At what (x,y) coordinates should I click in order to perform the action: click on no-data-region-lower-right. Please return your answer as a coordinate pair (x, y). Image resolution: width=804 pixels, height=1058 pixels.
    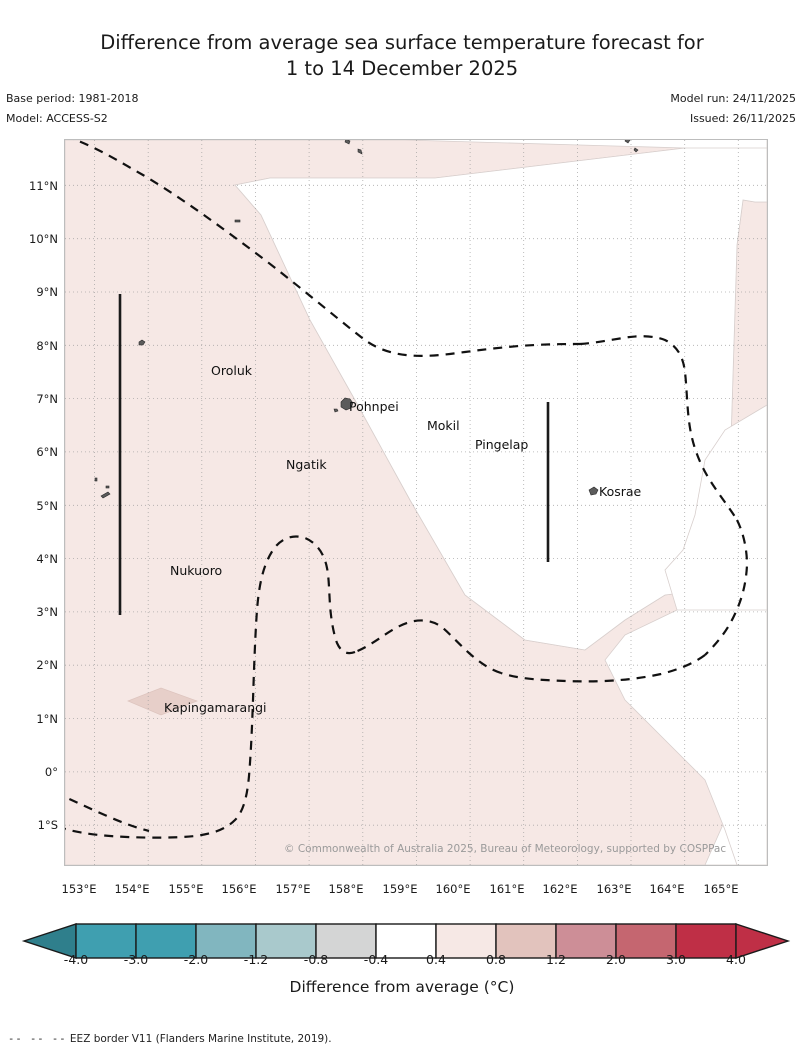
    Looking at the image, I should click on (685, 737).